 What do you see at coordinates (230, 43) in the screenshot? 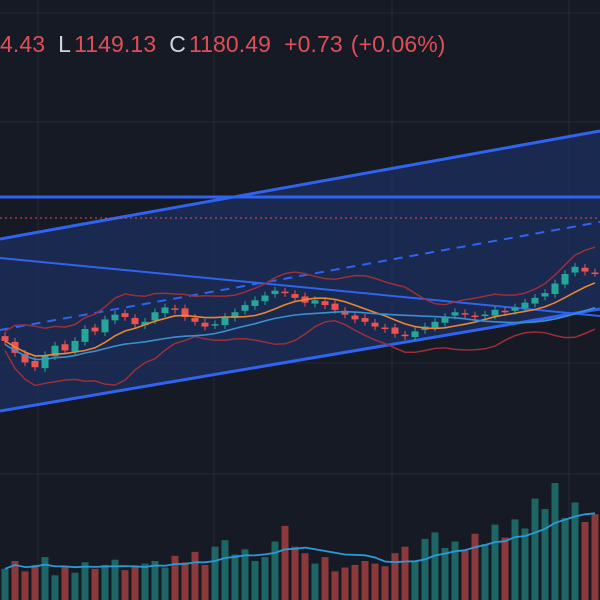
I see `close-value: 1180.49` at bounding box center [230, 43].